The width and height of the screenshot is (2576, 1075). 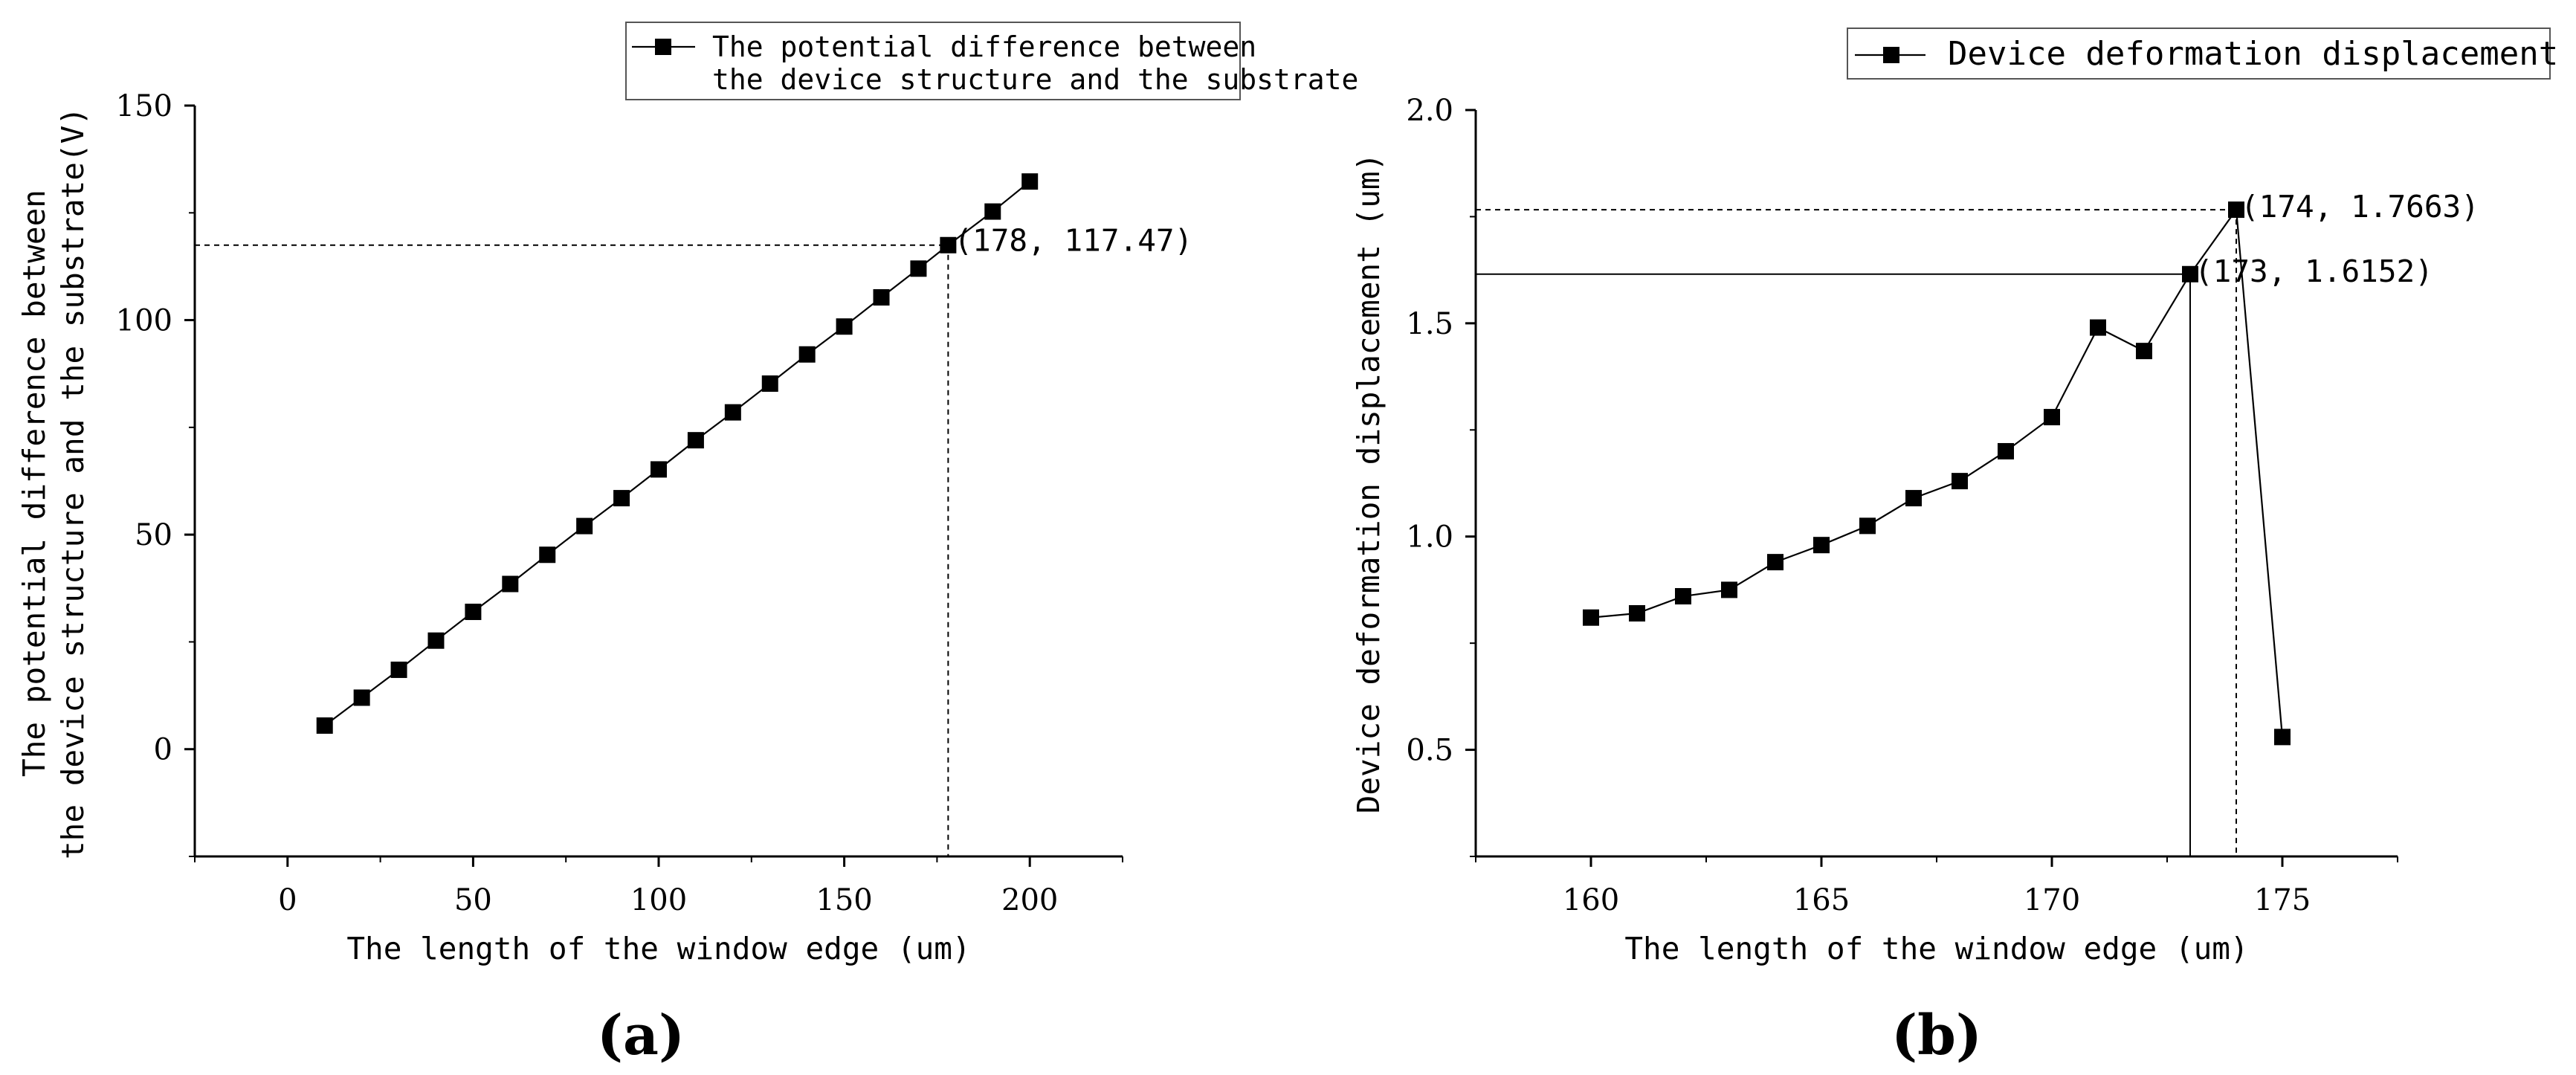 I want to click on x-tick-label: 150, so click(x=844, y=900).